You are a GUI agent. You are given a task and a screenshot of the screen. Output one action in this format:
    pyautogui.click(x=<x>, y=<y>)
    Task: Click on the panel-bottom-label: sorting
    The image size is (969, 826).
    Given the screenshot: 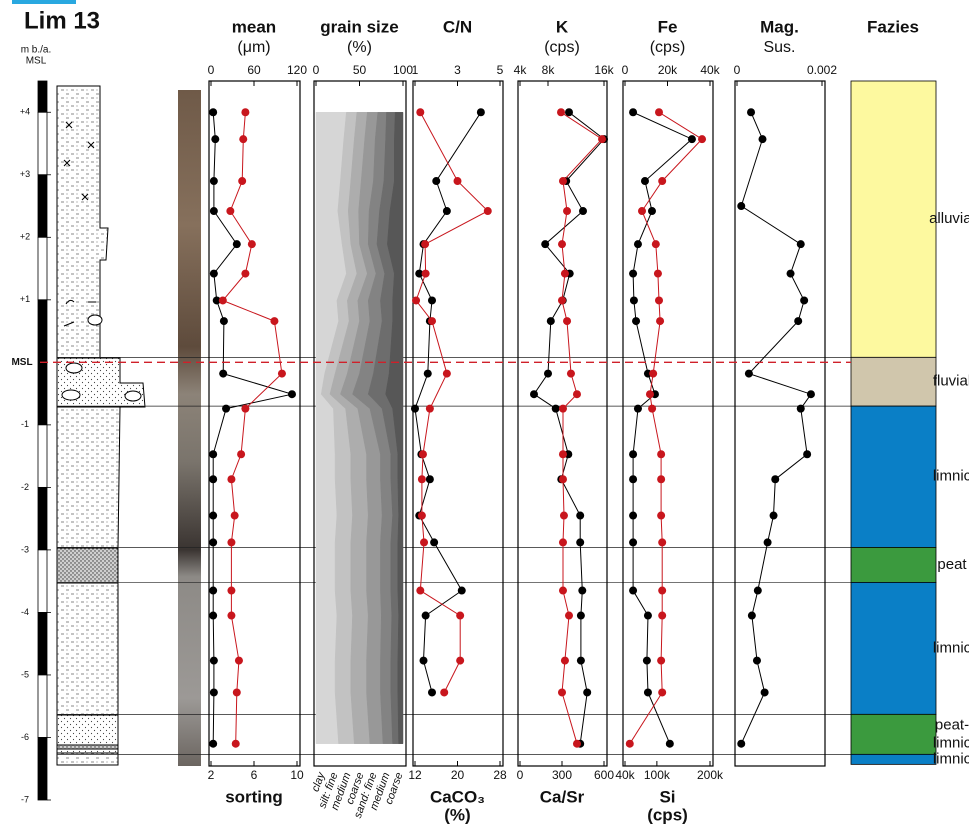 What is the action you would take?
    pyautogui.click(x=254, y=796)
    